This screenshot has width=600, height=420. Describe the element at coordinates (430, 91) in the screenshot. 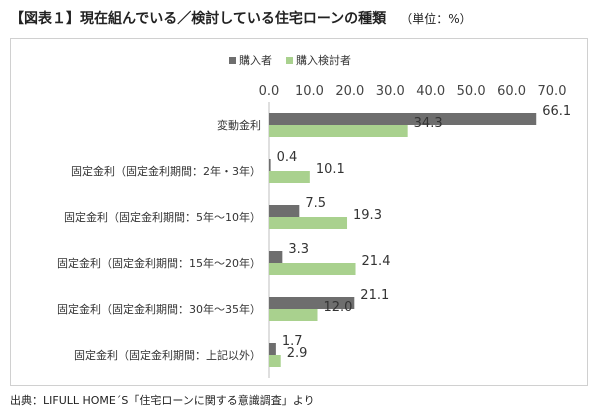

I see `x-tick-label: 40.0` at that location.